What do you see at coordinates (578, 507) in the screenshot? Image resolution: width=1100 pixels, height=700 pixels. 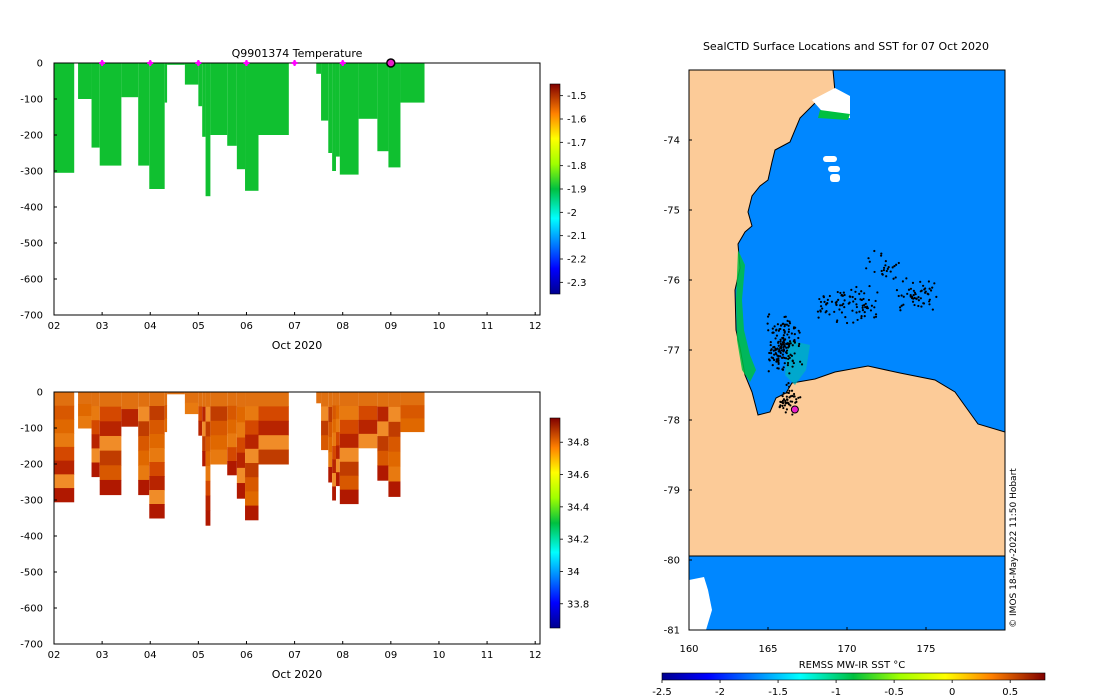 I see `colorbar-tick-label: 34.4` at bounding box center [578, 507].